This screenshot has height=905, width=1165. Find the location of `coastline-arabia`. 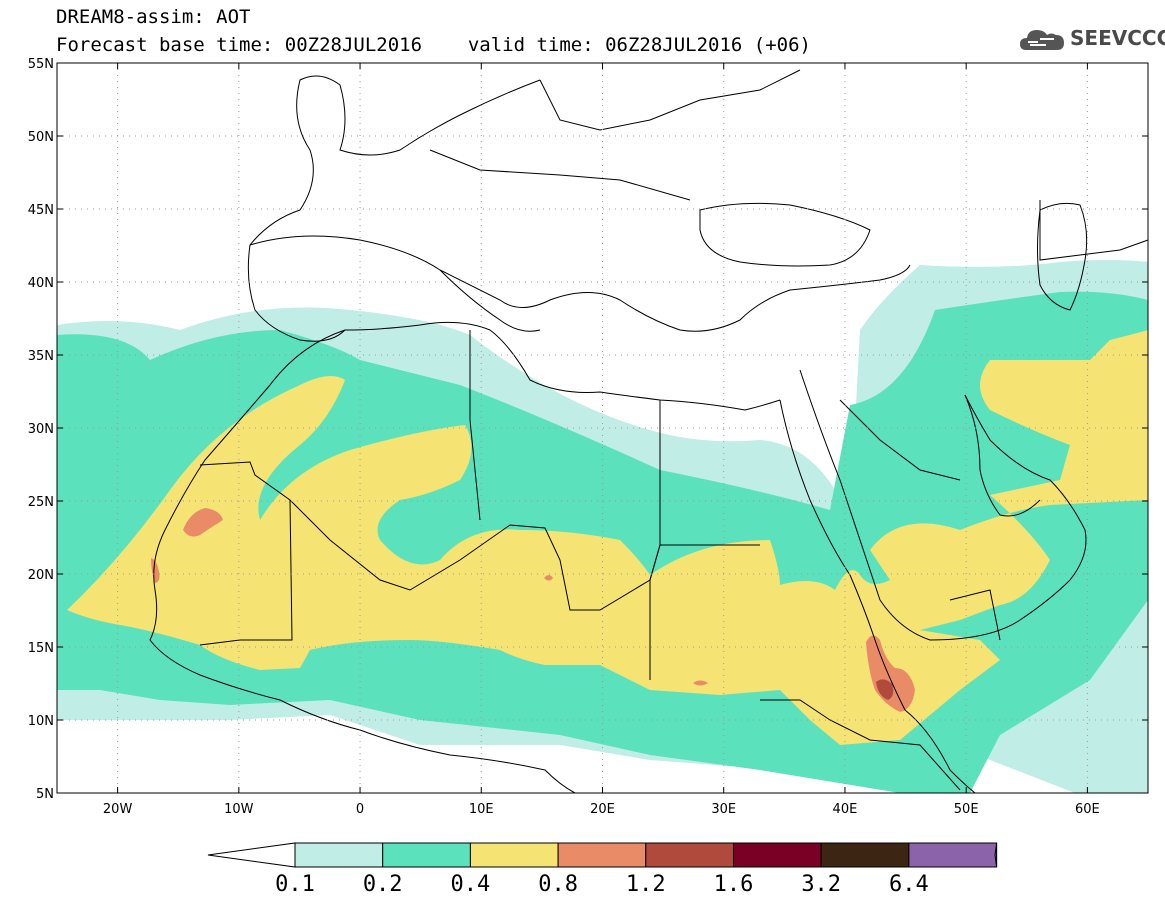

coastline-arabia is located at coordinates (943, 505).